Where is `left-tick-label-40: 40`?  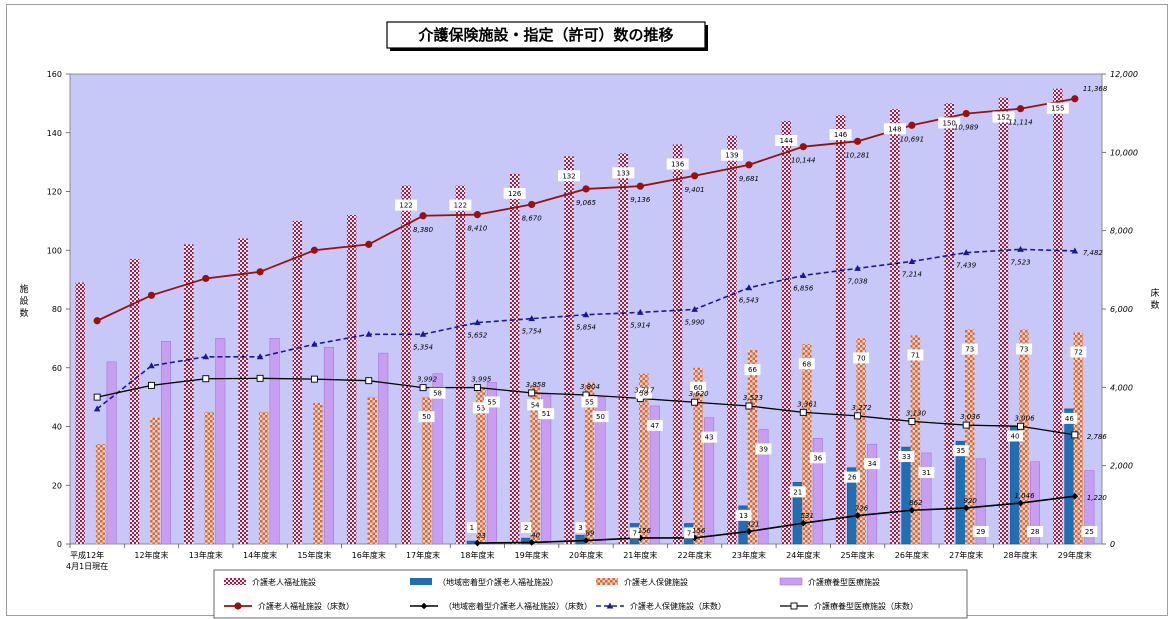 left-tick-label-40: 40 is located at coordinates (57, 427).